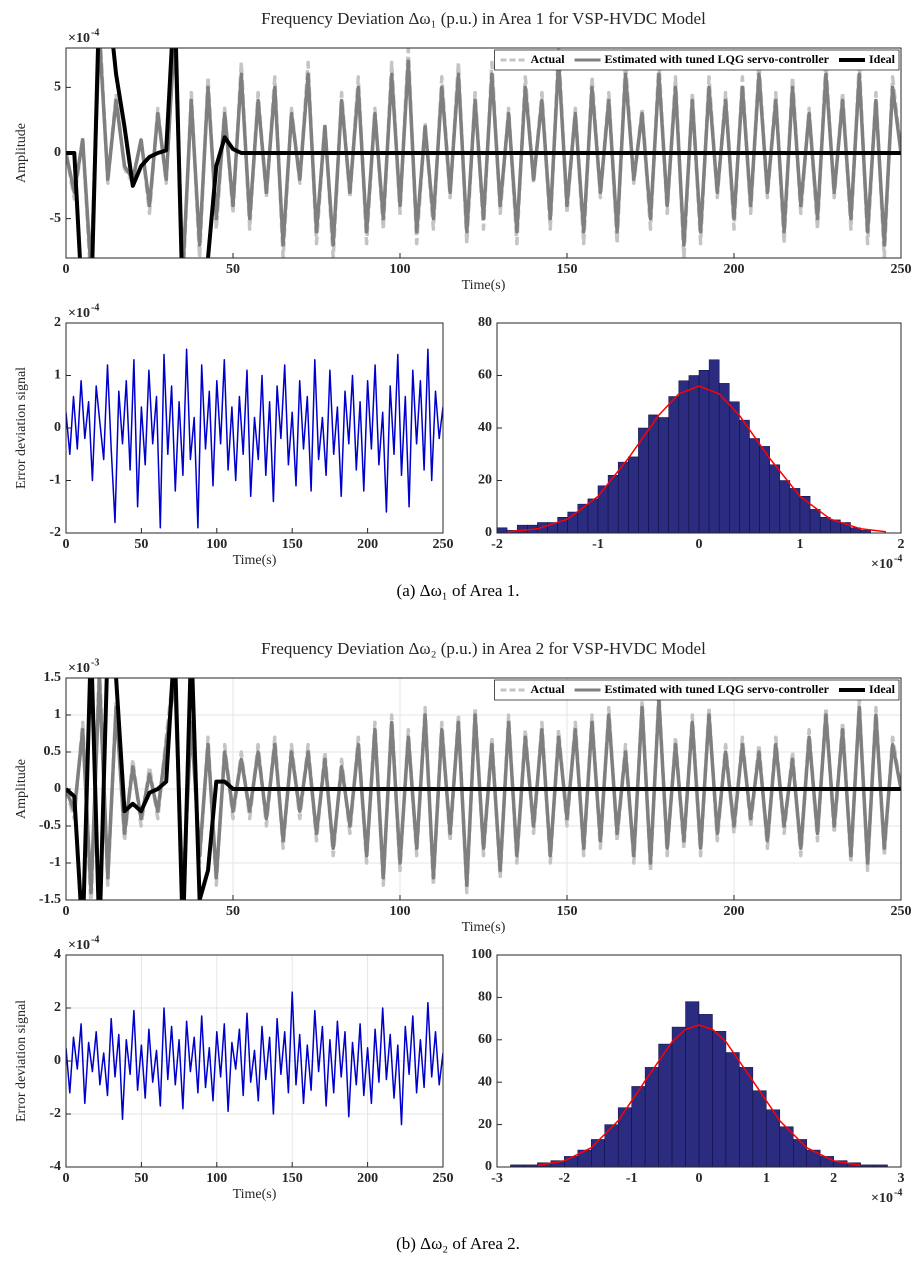 This screenshot has height=1261, width=917. Describe the element at coordinates (53, 677) in the screenshot. I see `y-tick-label: 1.5` at that location.